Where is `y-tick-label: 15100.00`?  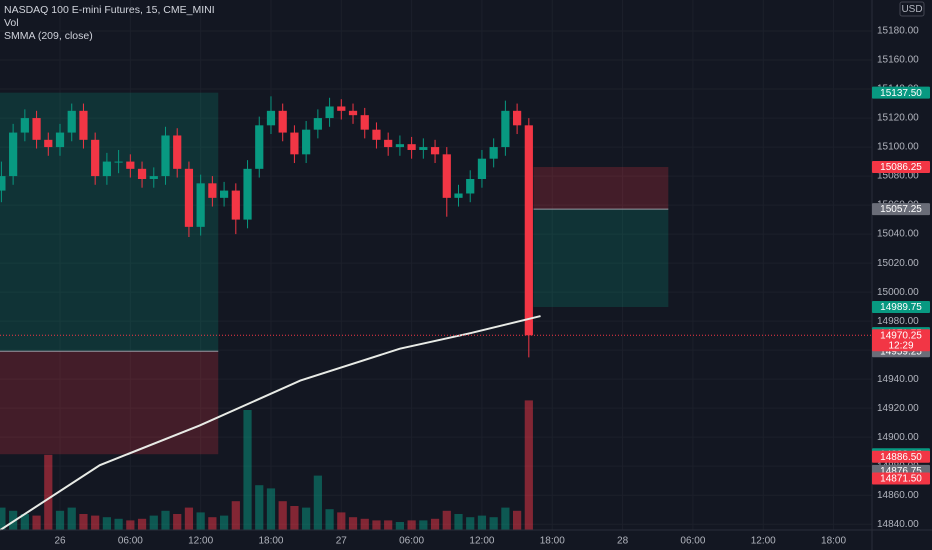
y-tick-label: 15100.00 is located at coordinates (898, 147).